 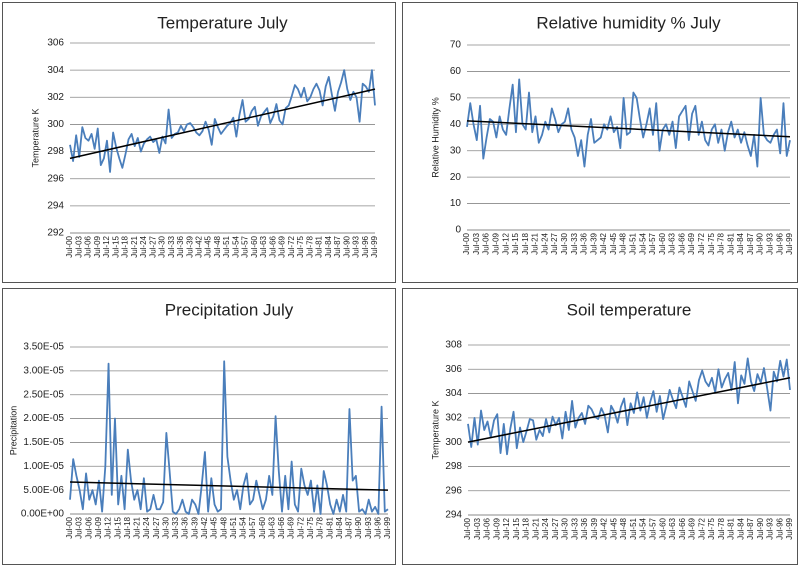 I want to click on y-tick-label: 3.00E-05, so click(x=43, y=370).